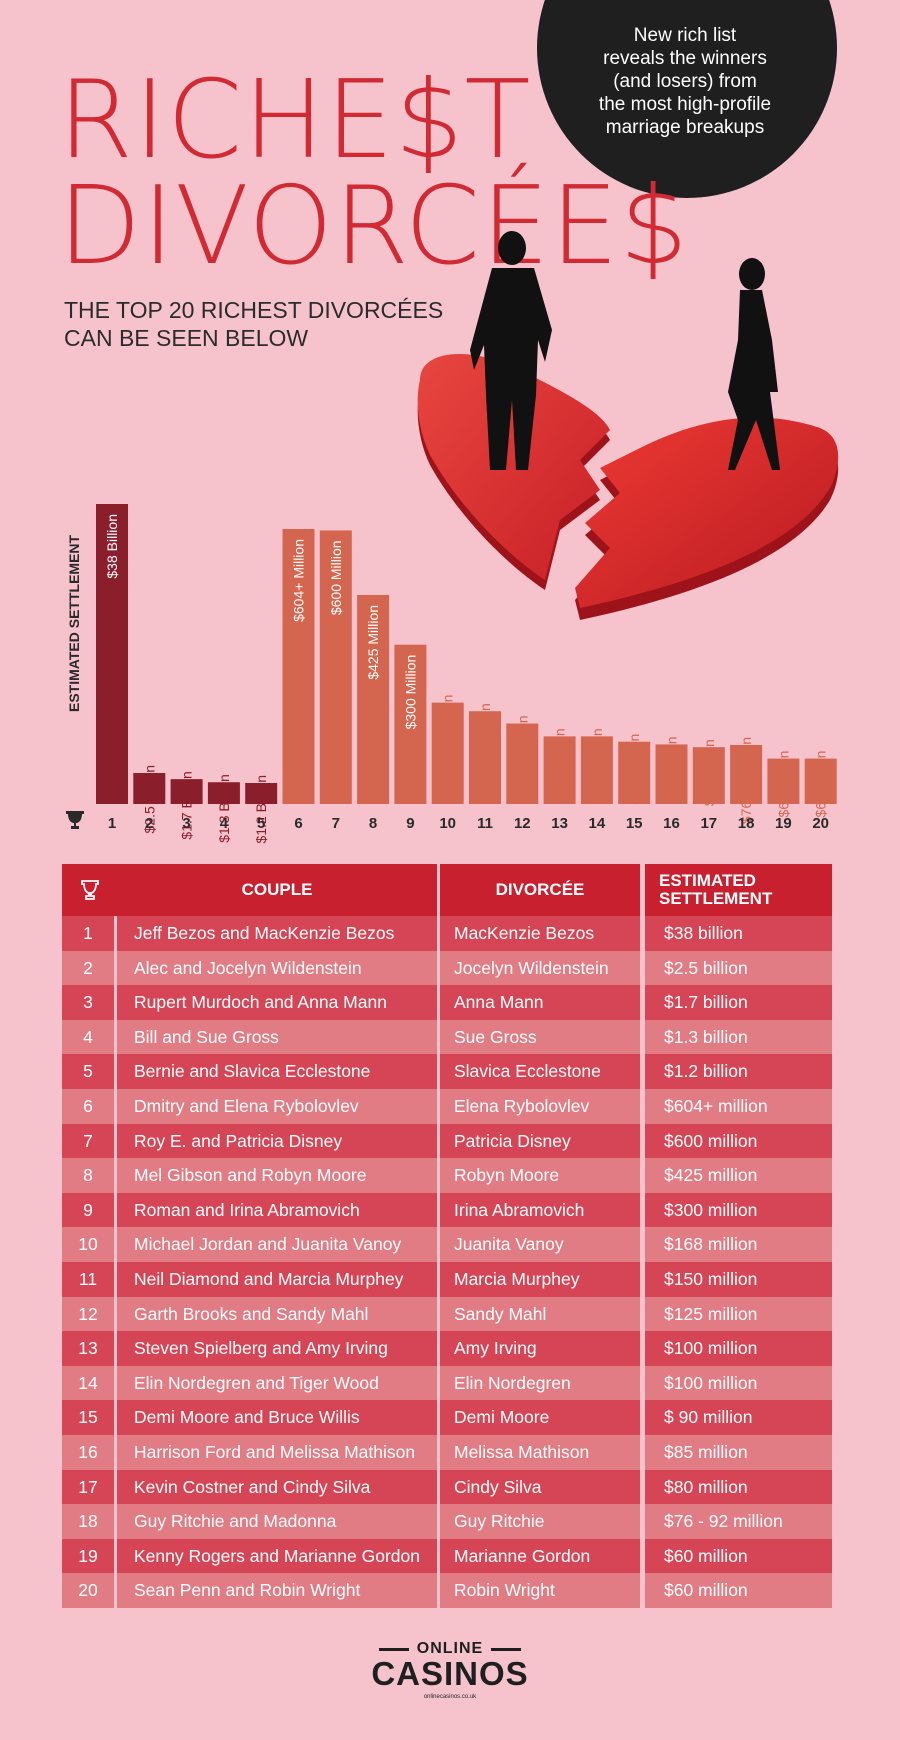 The image size is (900, 1740). What do you see at coordinates (738, 1141) in the screenshot?
I see `cell-settlement: $600 million` at bounding box center [738, 1141].